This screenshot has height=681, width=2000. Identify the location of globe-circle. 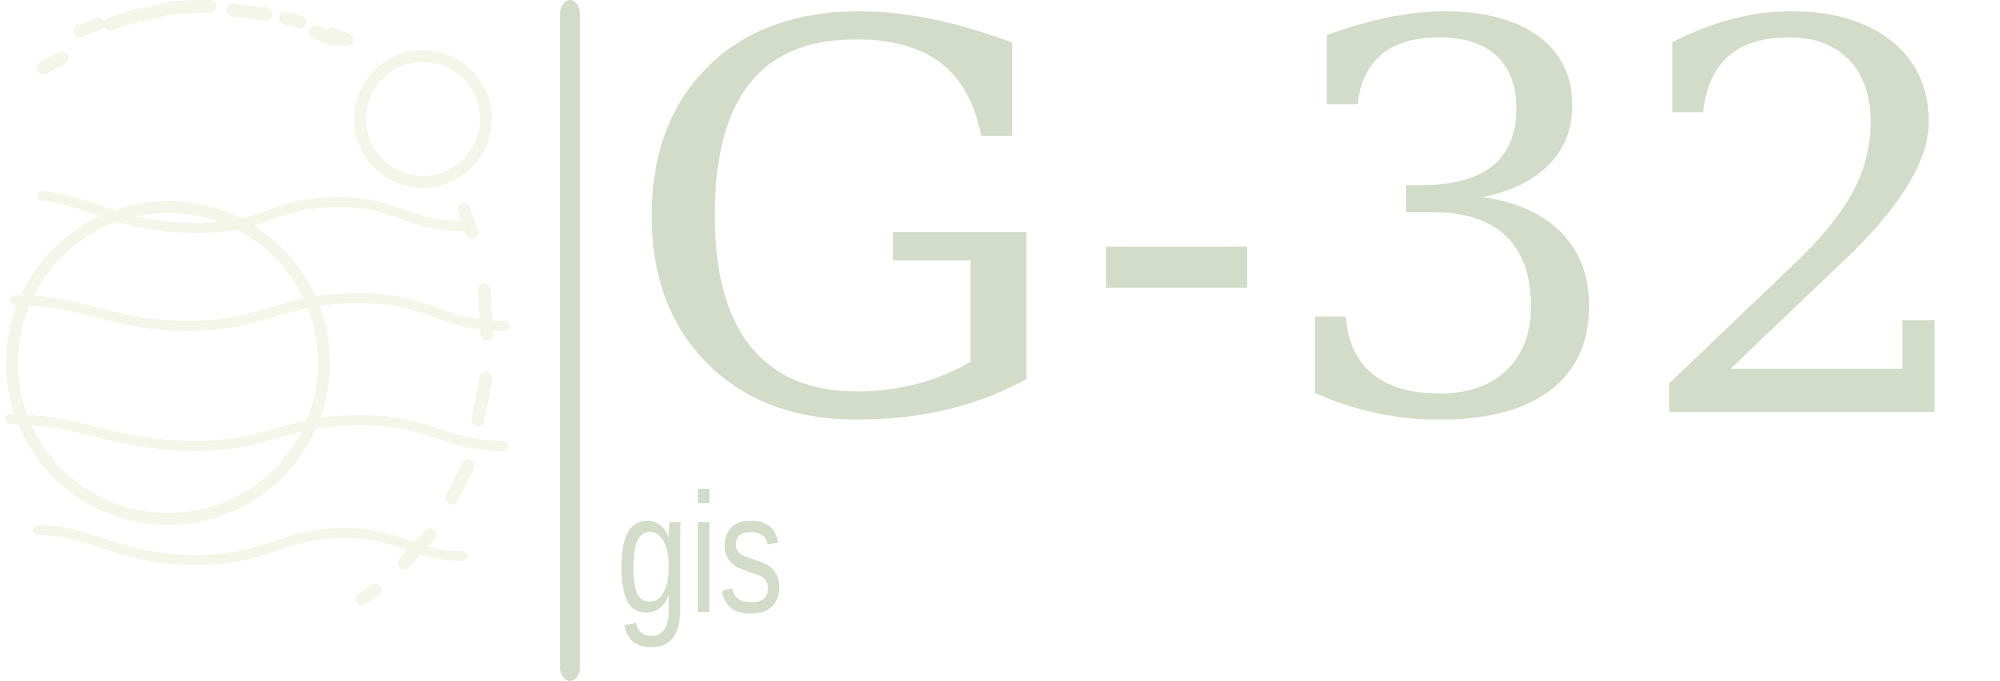
(168, 363).